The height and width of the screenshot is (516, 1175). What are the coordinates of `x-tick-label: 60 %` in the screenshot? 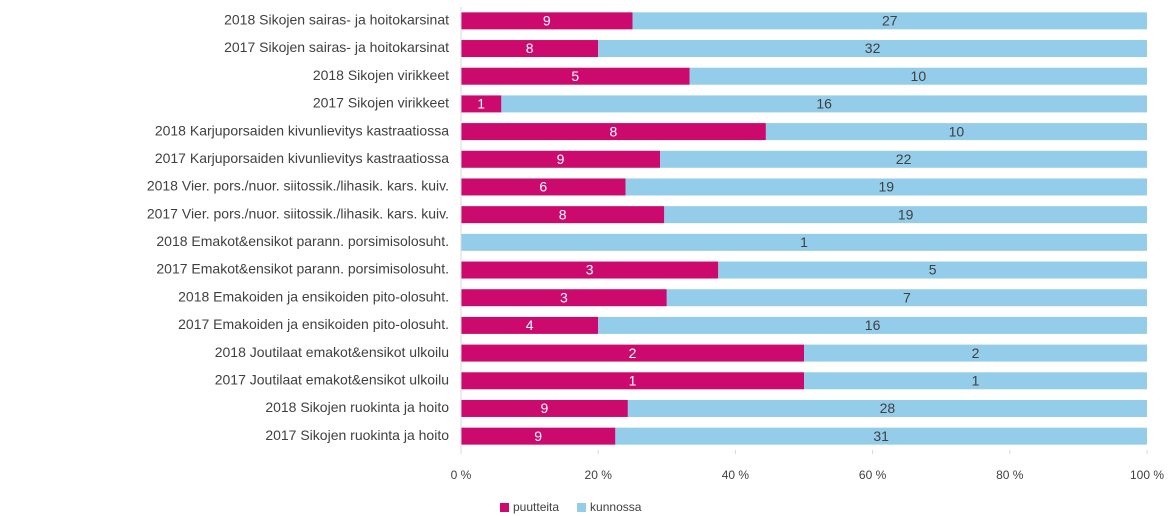 It's located at (873, 475).